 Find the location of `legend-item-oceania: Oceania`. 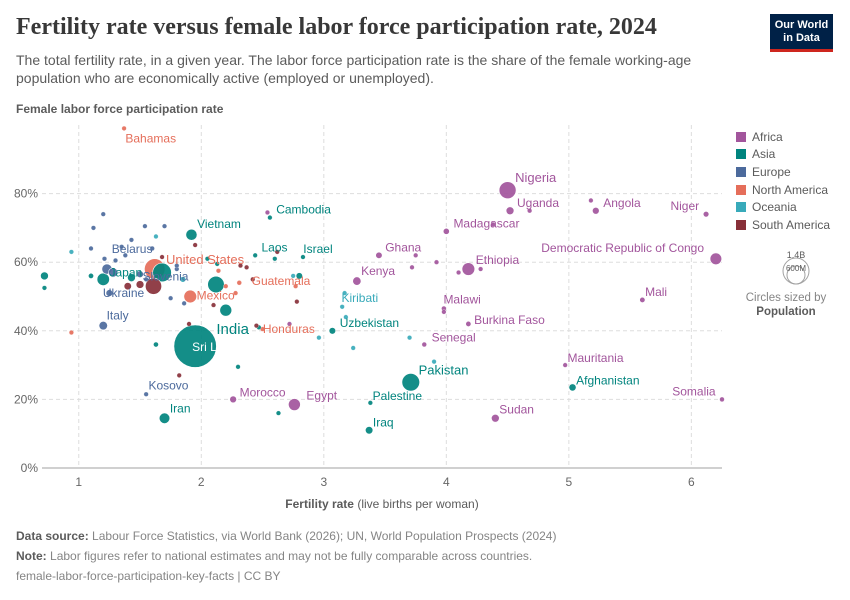

legend-item-oceania: Oceania is located at coordinates (783, 207).